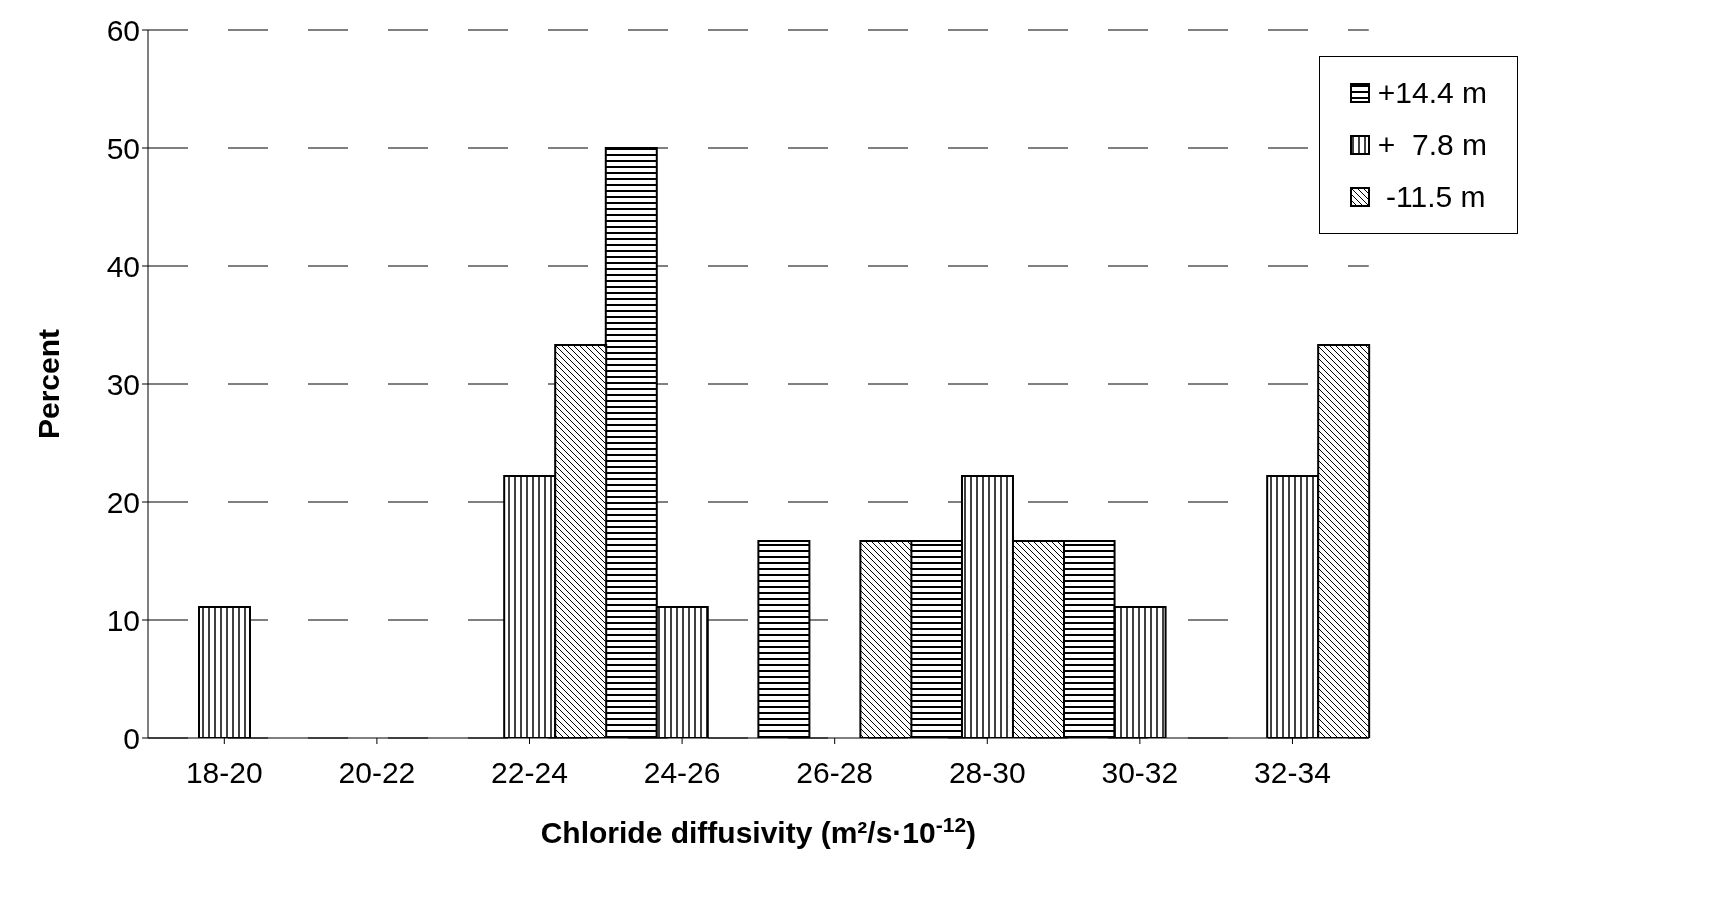  Describe the element at coordinates (131, 738) in the screenshot. I see `y-tick-label: 0` at that location.